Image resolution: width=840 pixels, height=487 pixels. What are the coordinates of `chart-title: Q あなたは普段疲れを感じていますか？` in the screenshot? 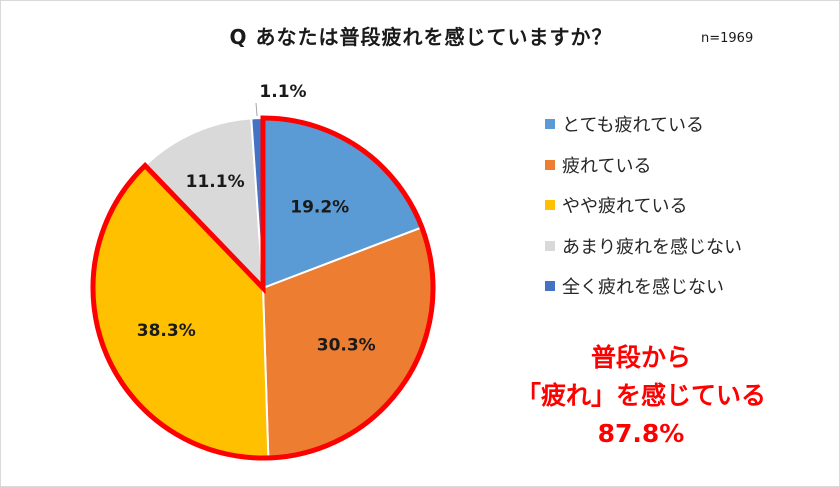 It's located at (421, 37).